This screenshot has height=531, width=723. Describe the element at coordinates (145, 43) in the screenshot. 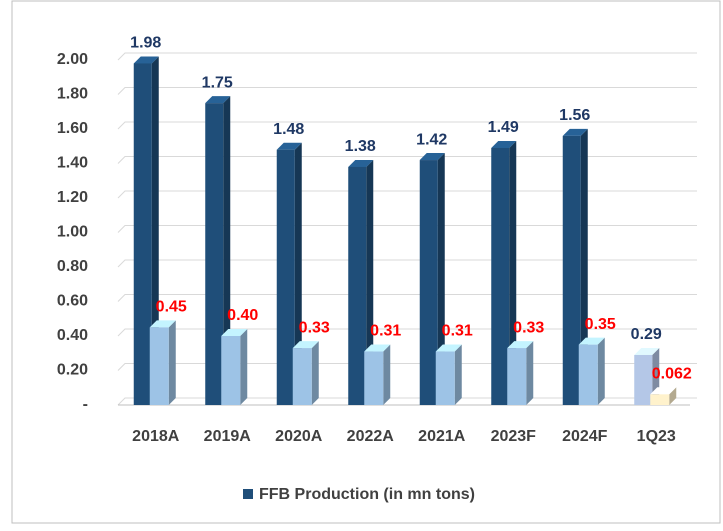

I see `data-label: 1.98` at that location.